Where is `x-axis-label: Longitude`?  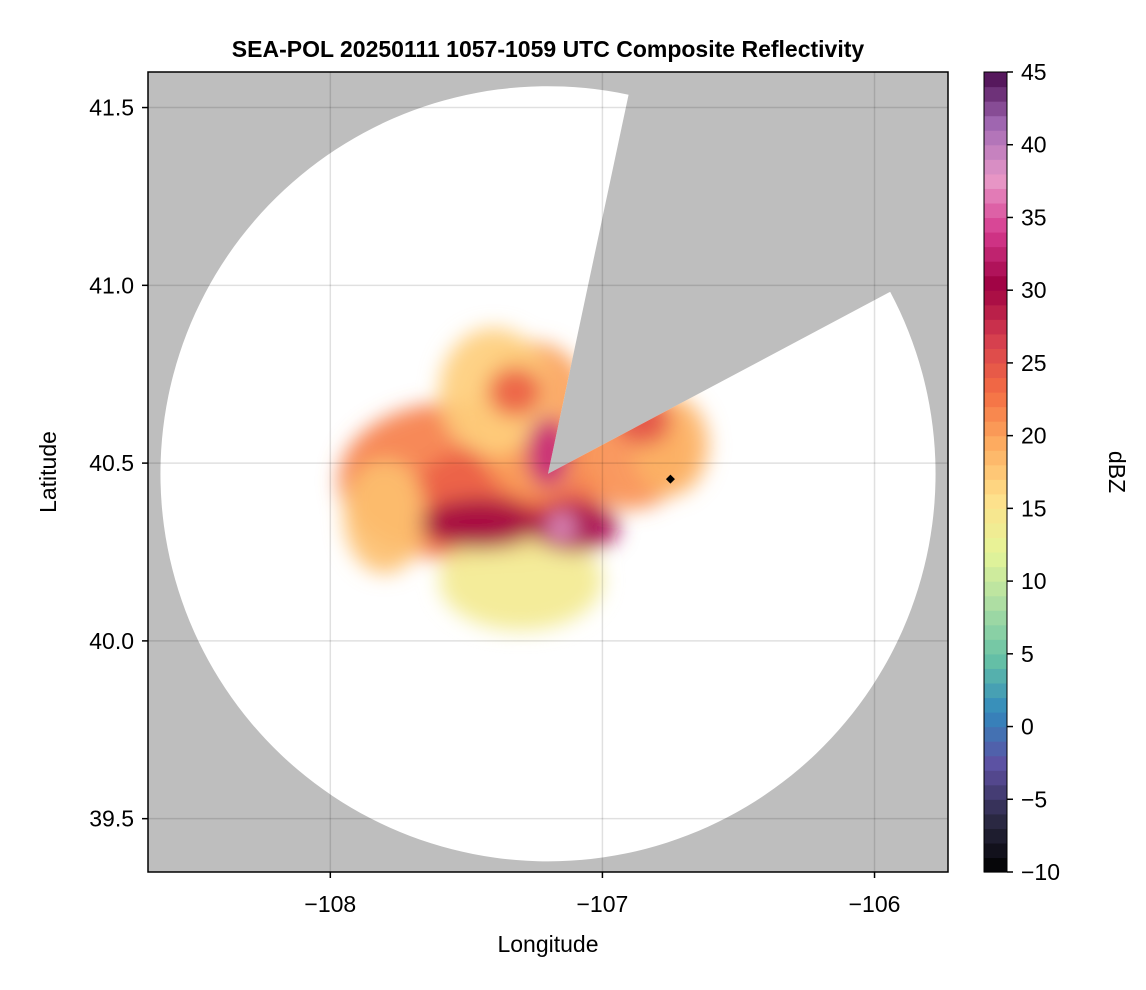
x-axis-label: Longitude is located at coordinates (547, 944).